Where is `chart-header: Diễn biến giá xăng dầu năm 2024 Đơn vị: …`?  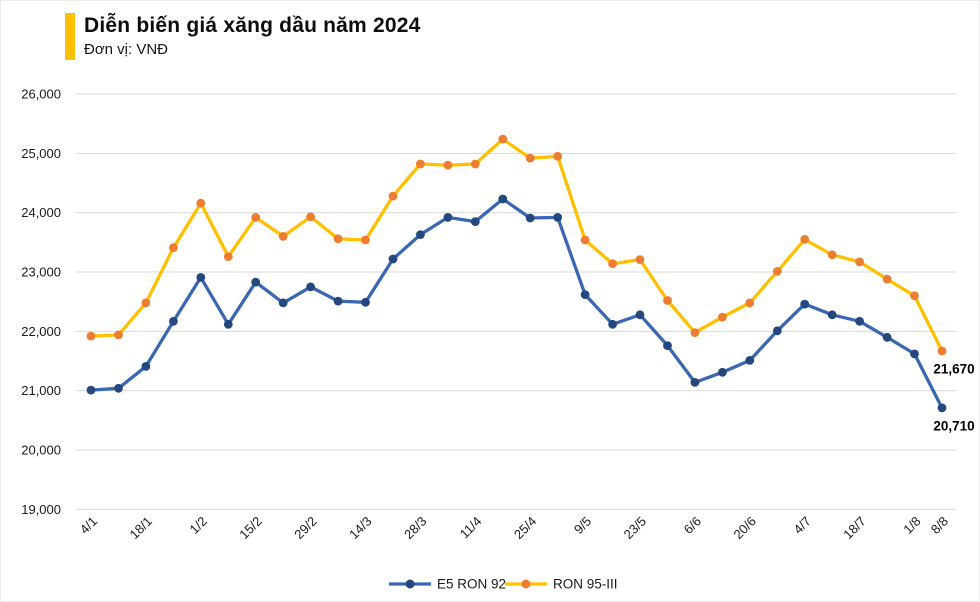
chart-header: Diễn biến giá xăng dầu năm 2024 Đơn vị: … is located at coordinates (242, 36).